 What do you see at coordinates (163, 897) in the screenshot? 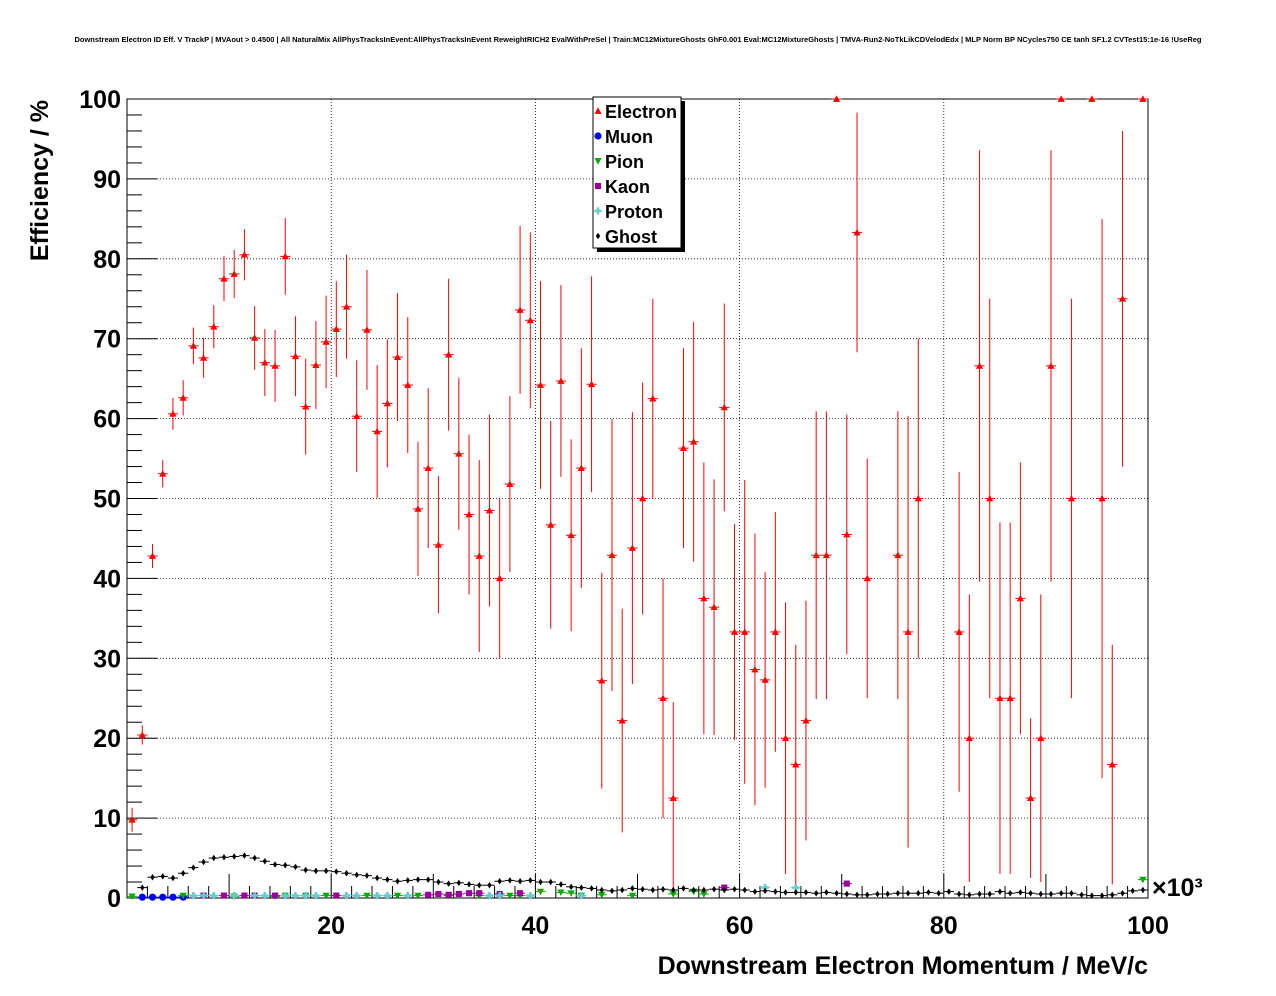
I see `muon-series` at bounding box center [163, 897].